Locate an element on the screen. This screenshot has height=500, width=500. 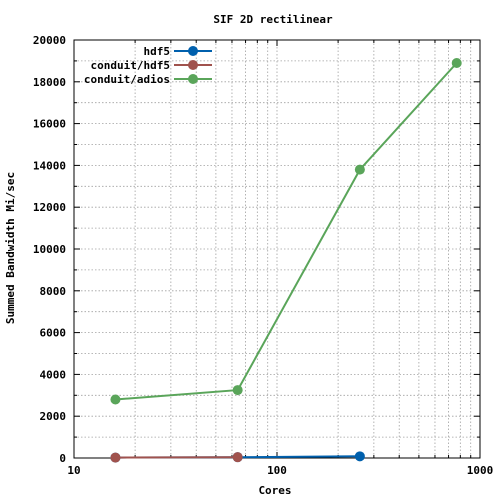
x-axis-label: Cores is located at coordinates (274, 490).